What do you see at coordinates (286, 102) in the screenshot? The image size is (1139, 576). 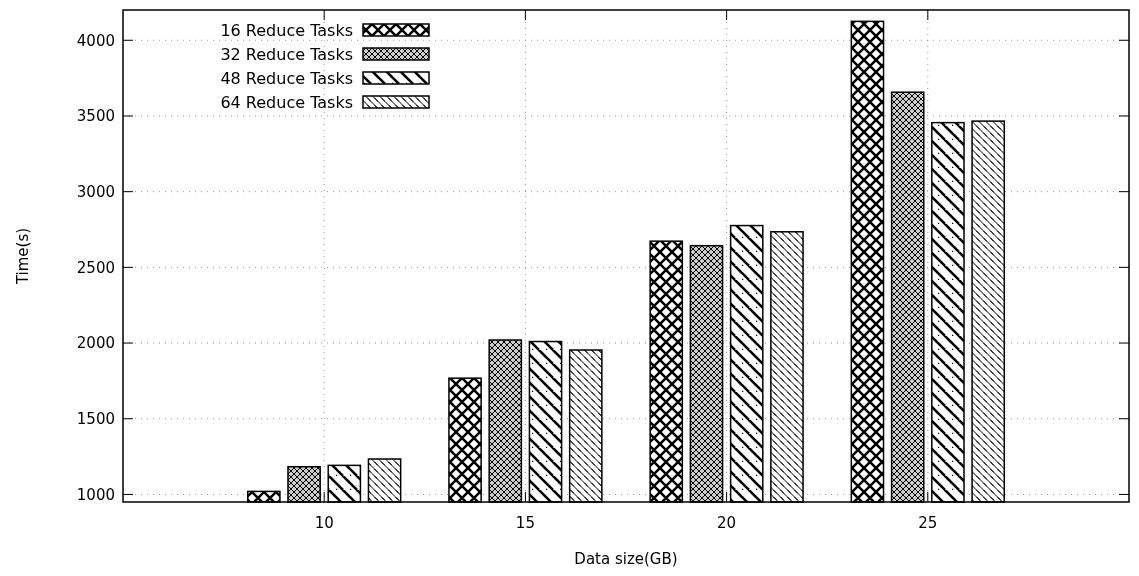 I see `legend-label: 64 Reduce Tasks` at bounding box center [286, 102].